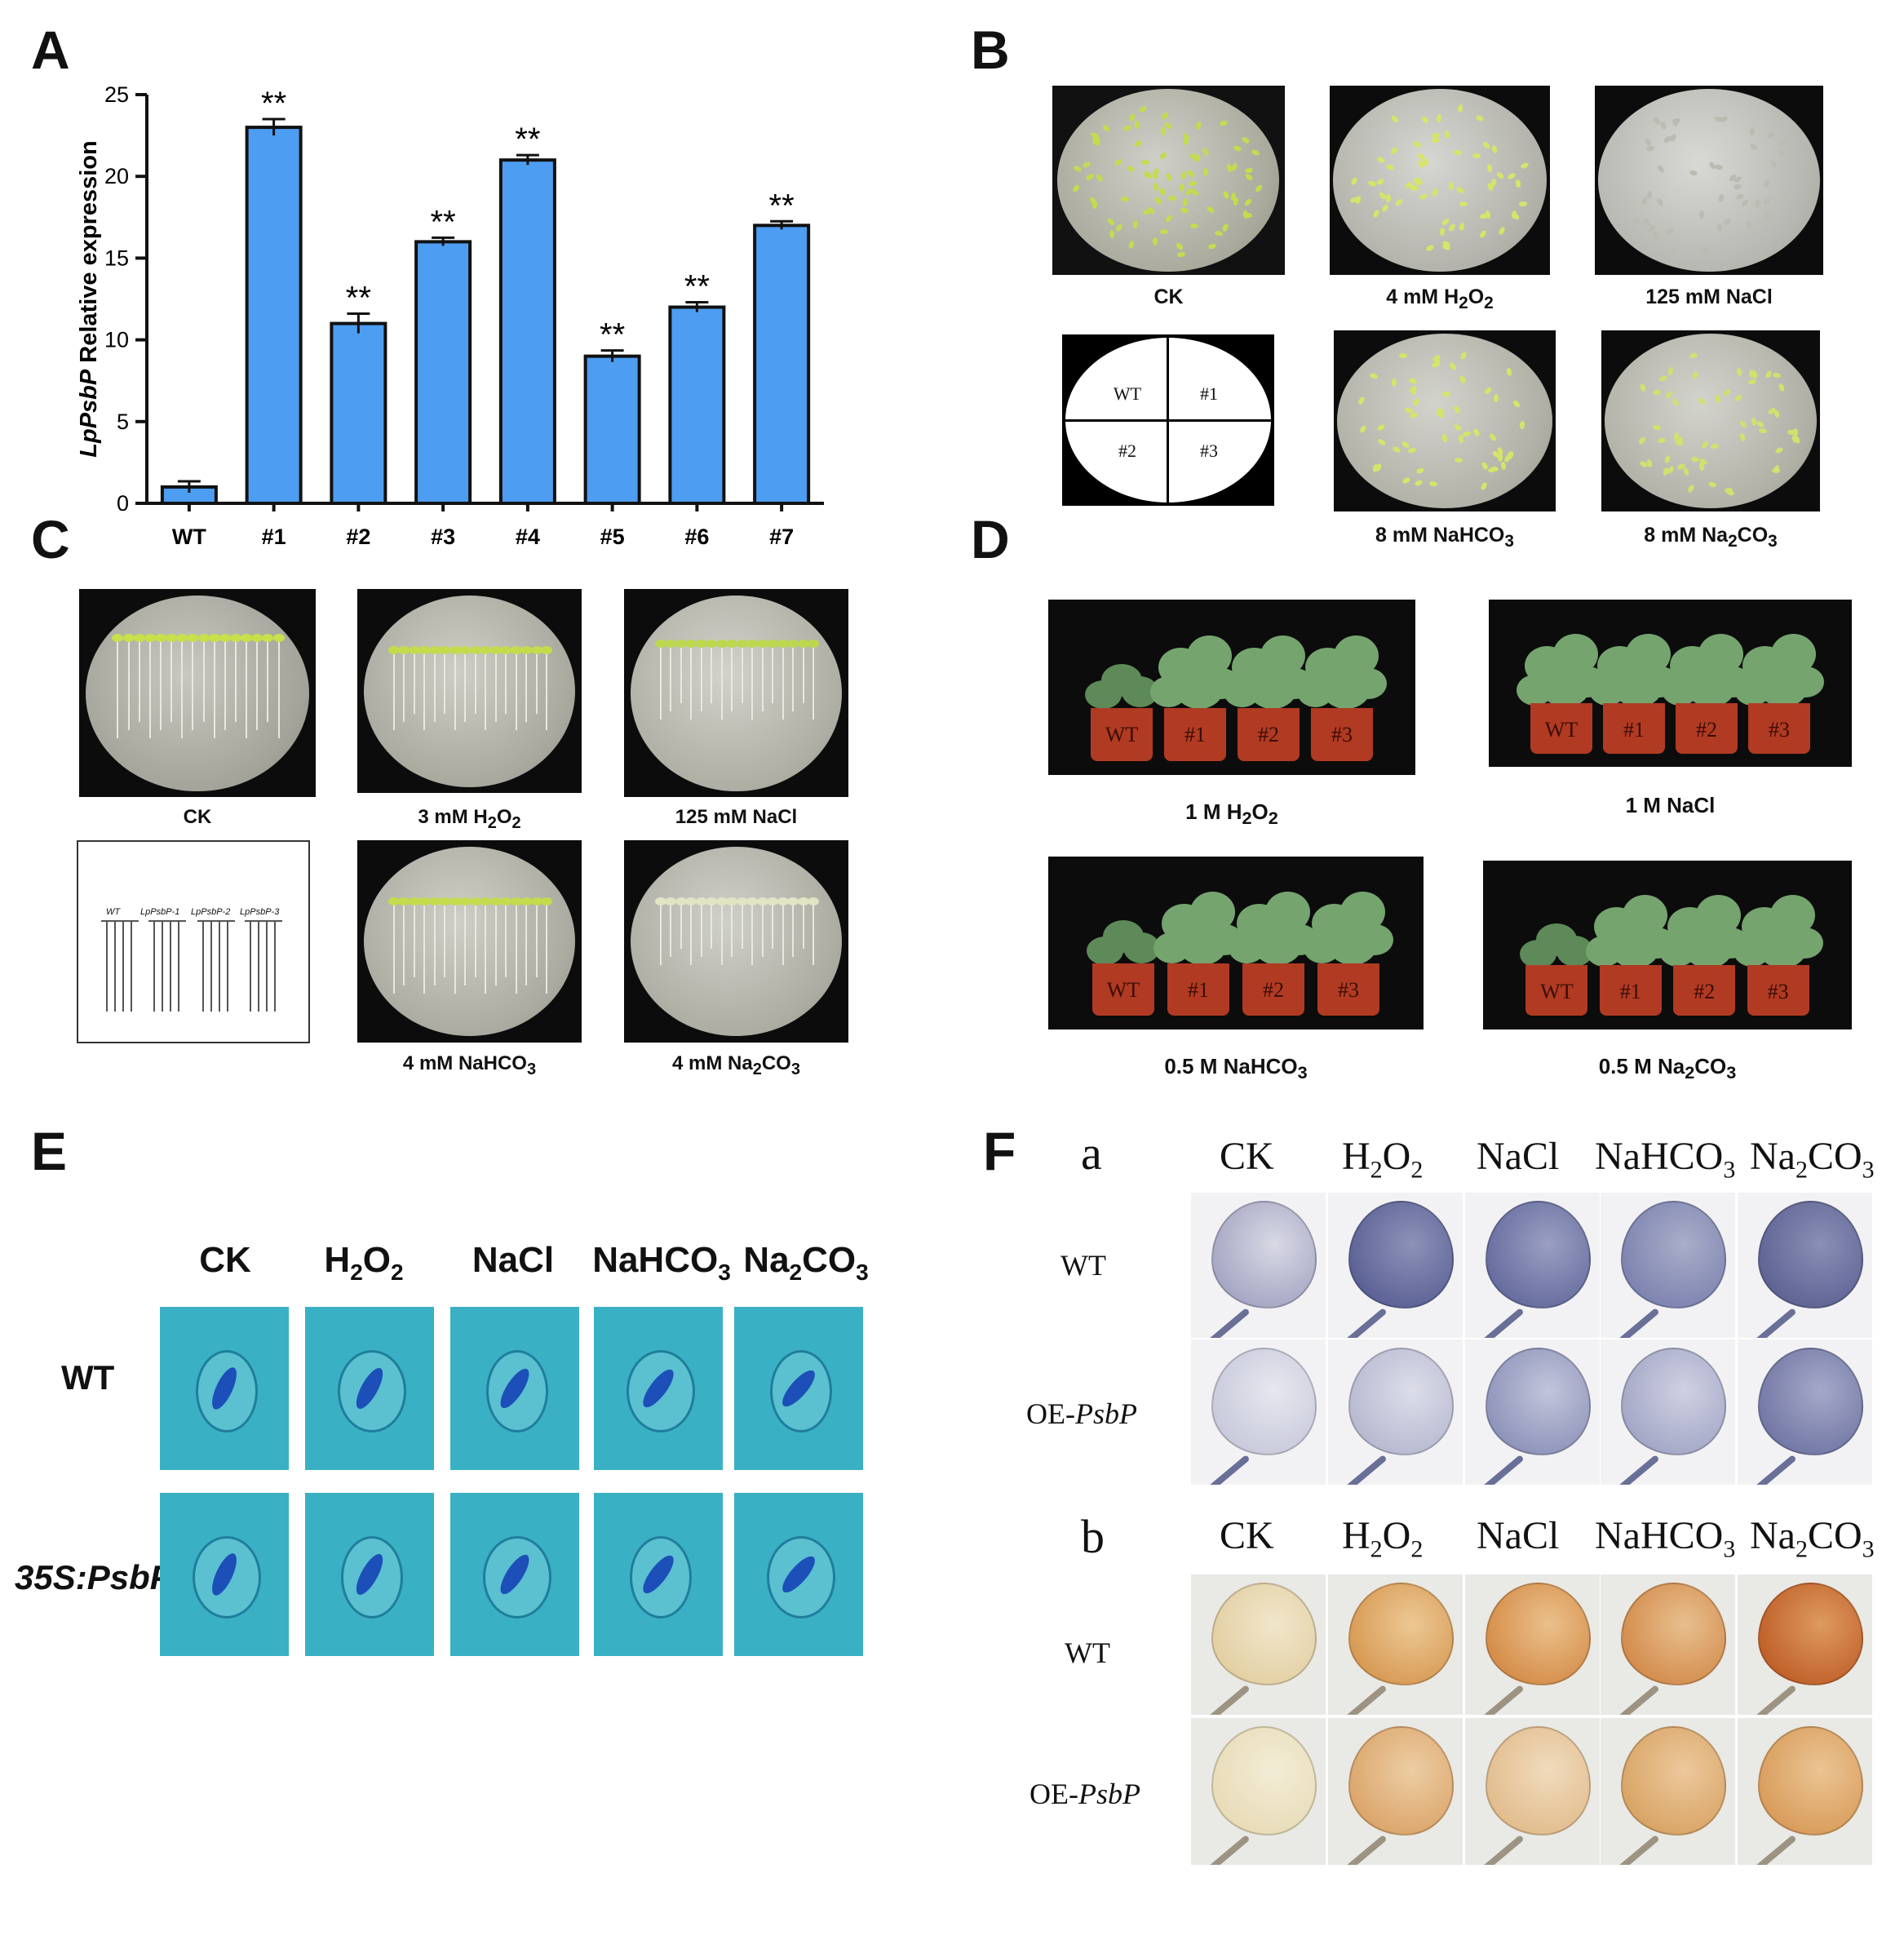 This screenshot has height=1935, width=1904. Describe the element at coordinates (1093, 1536) in the screenshot. I see `sub-label-b: b` at that location.